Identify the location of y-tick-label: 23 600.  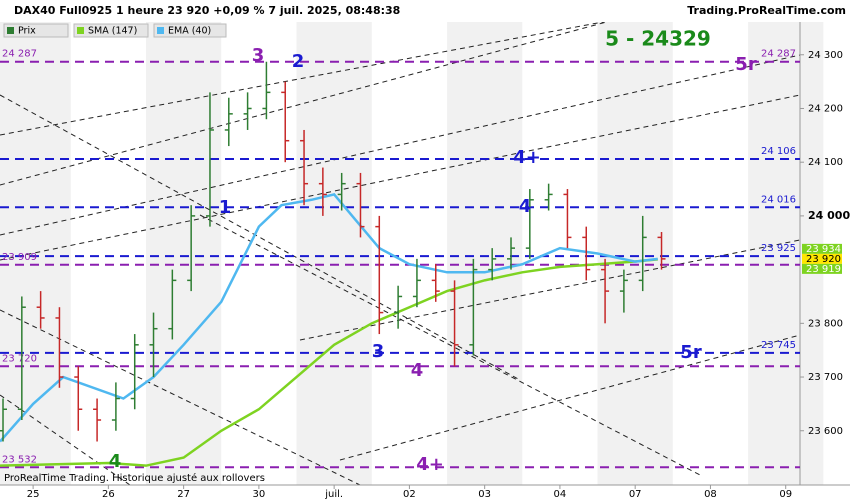
(825, 431).